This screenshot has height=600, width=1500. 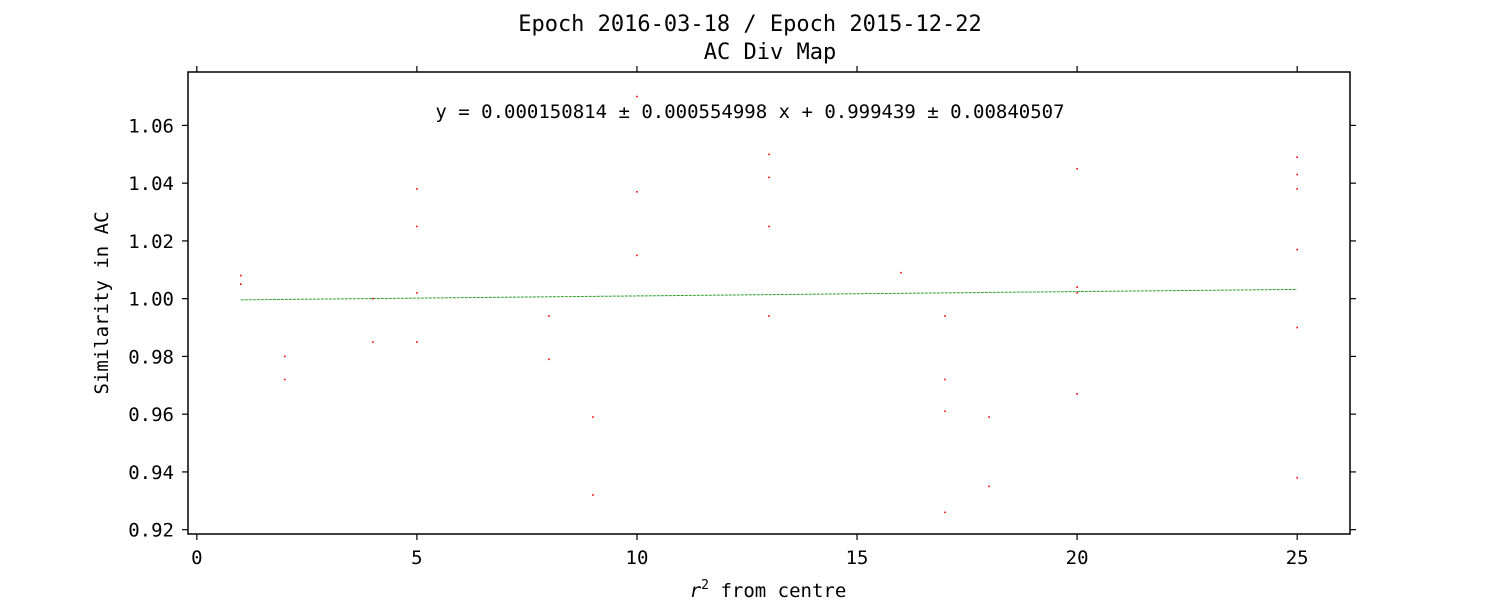 I want to click on y-tick-label: 0.98, so click(x=151, y=357).